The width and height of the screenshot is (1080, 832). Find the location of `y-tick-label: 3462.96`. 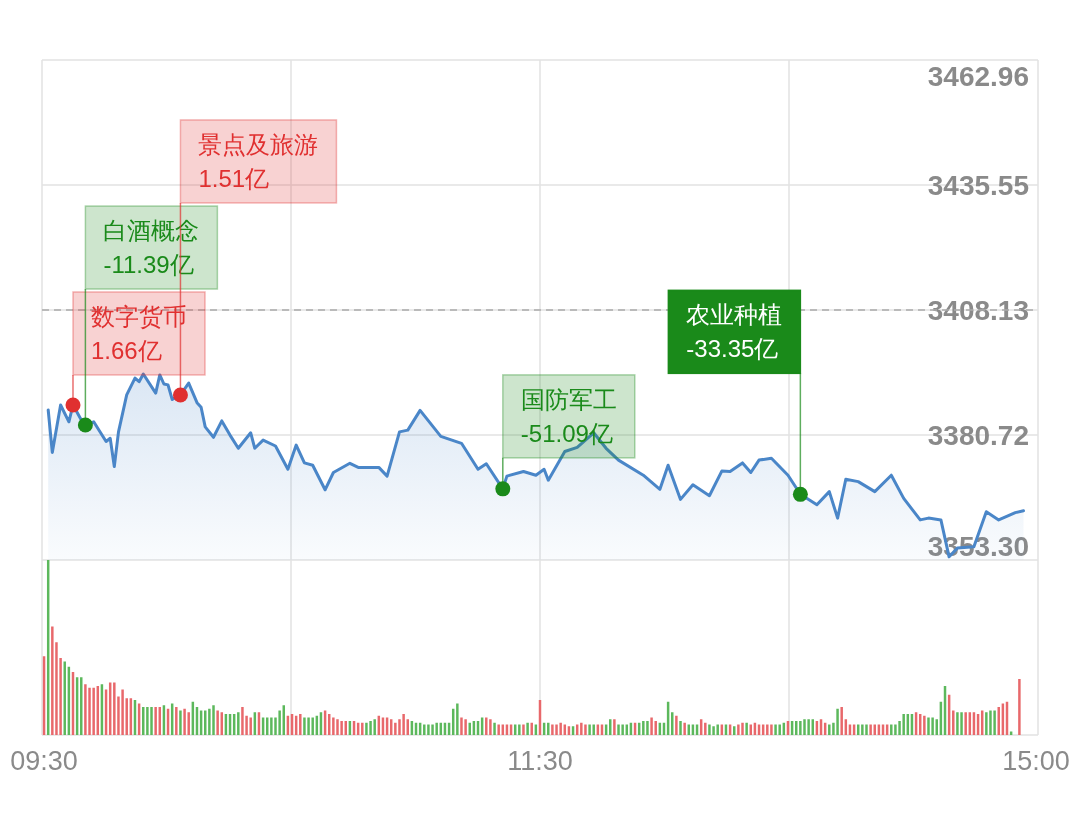

y-tick-label: 3462.96 is located at coordinates (978, 76).